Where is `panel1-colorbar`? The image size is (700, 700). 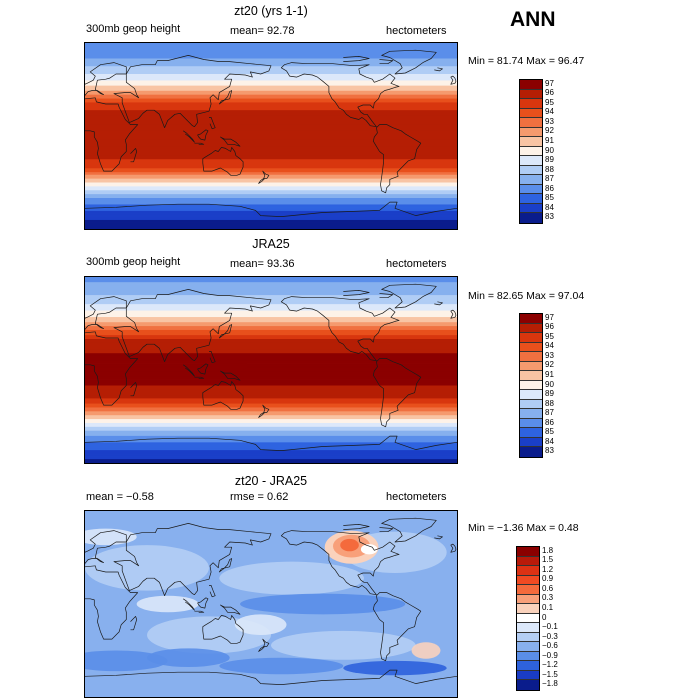 panel1-colorbar is located at coordinates (531, 151).